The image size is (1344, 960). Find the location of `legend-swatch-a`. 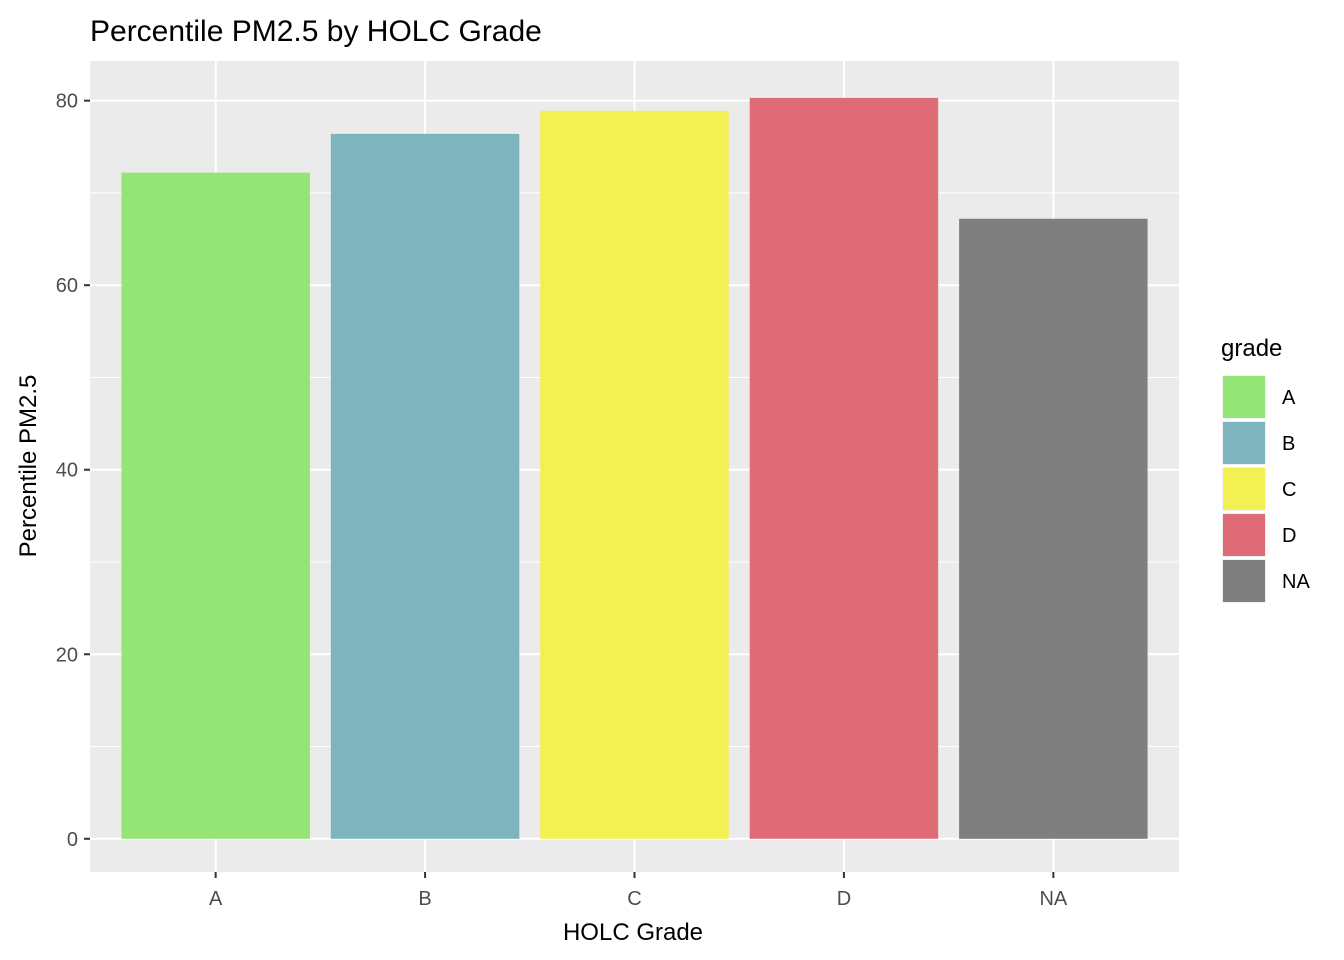

legend-swatch-a is located at coordinates (1244, 397).